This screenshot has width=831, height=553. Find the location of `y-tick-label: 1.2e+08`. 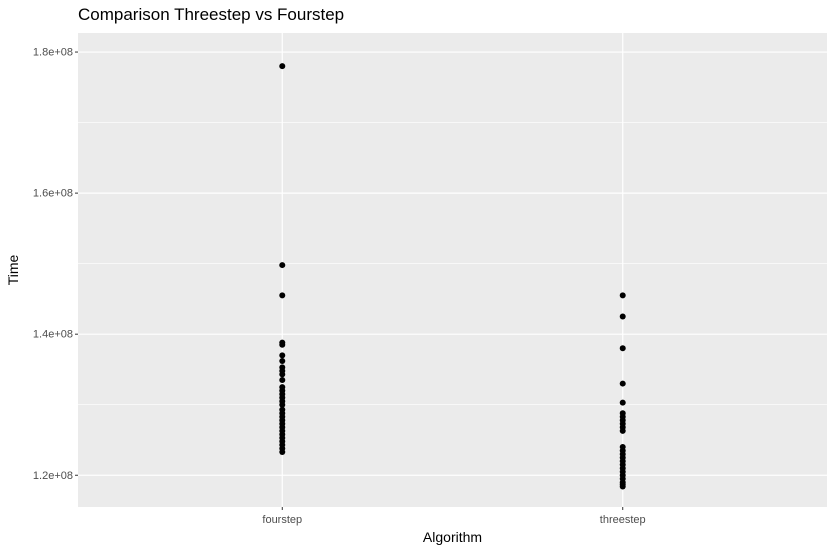

y-tick-label: 1.2e+08 is located at coordinates (53, 476).